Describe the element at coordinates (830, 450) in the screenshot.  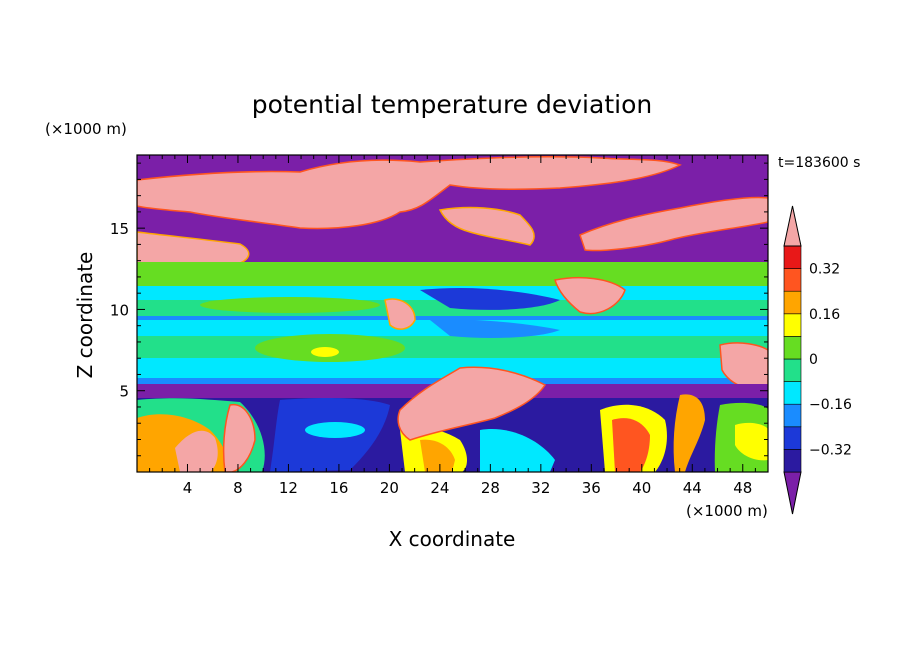
I see `colorbar-tick-label: −0.32` at that location.